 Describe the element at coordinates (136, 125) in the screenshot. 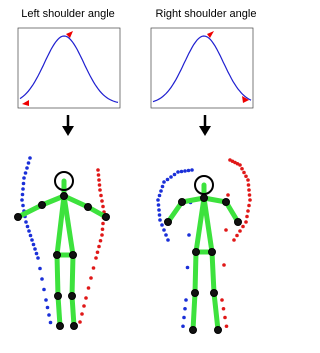

I see `arrow` at that location.